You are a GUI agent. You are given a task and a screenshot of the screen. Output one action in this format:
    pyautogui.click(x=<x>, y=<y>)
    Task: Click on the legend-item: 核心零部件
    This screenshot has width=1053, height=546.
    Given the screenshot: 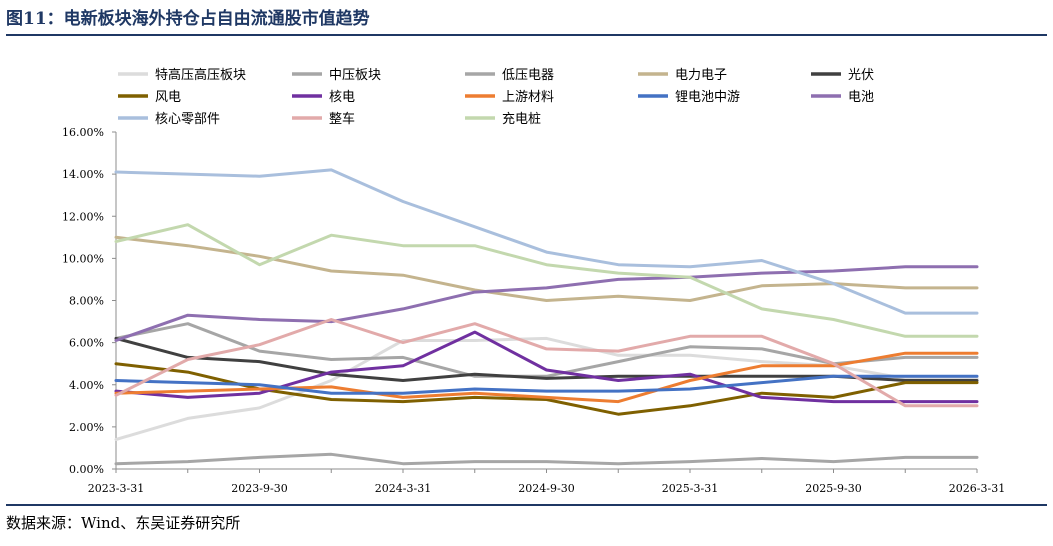 What is the action you would take?
    pyautogui.click(x=169, y=119)
    